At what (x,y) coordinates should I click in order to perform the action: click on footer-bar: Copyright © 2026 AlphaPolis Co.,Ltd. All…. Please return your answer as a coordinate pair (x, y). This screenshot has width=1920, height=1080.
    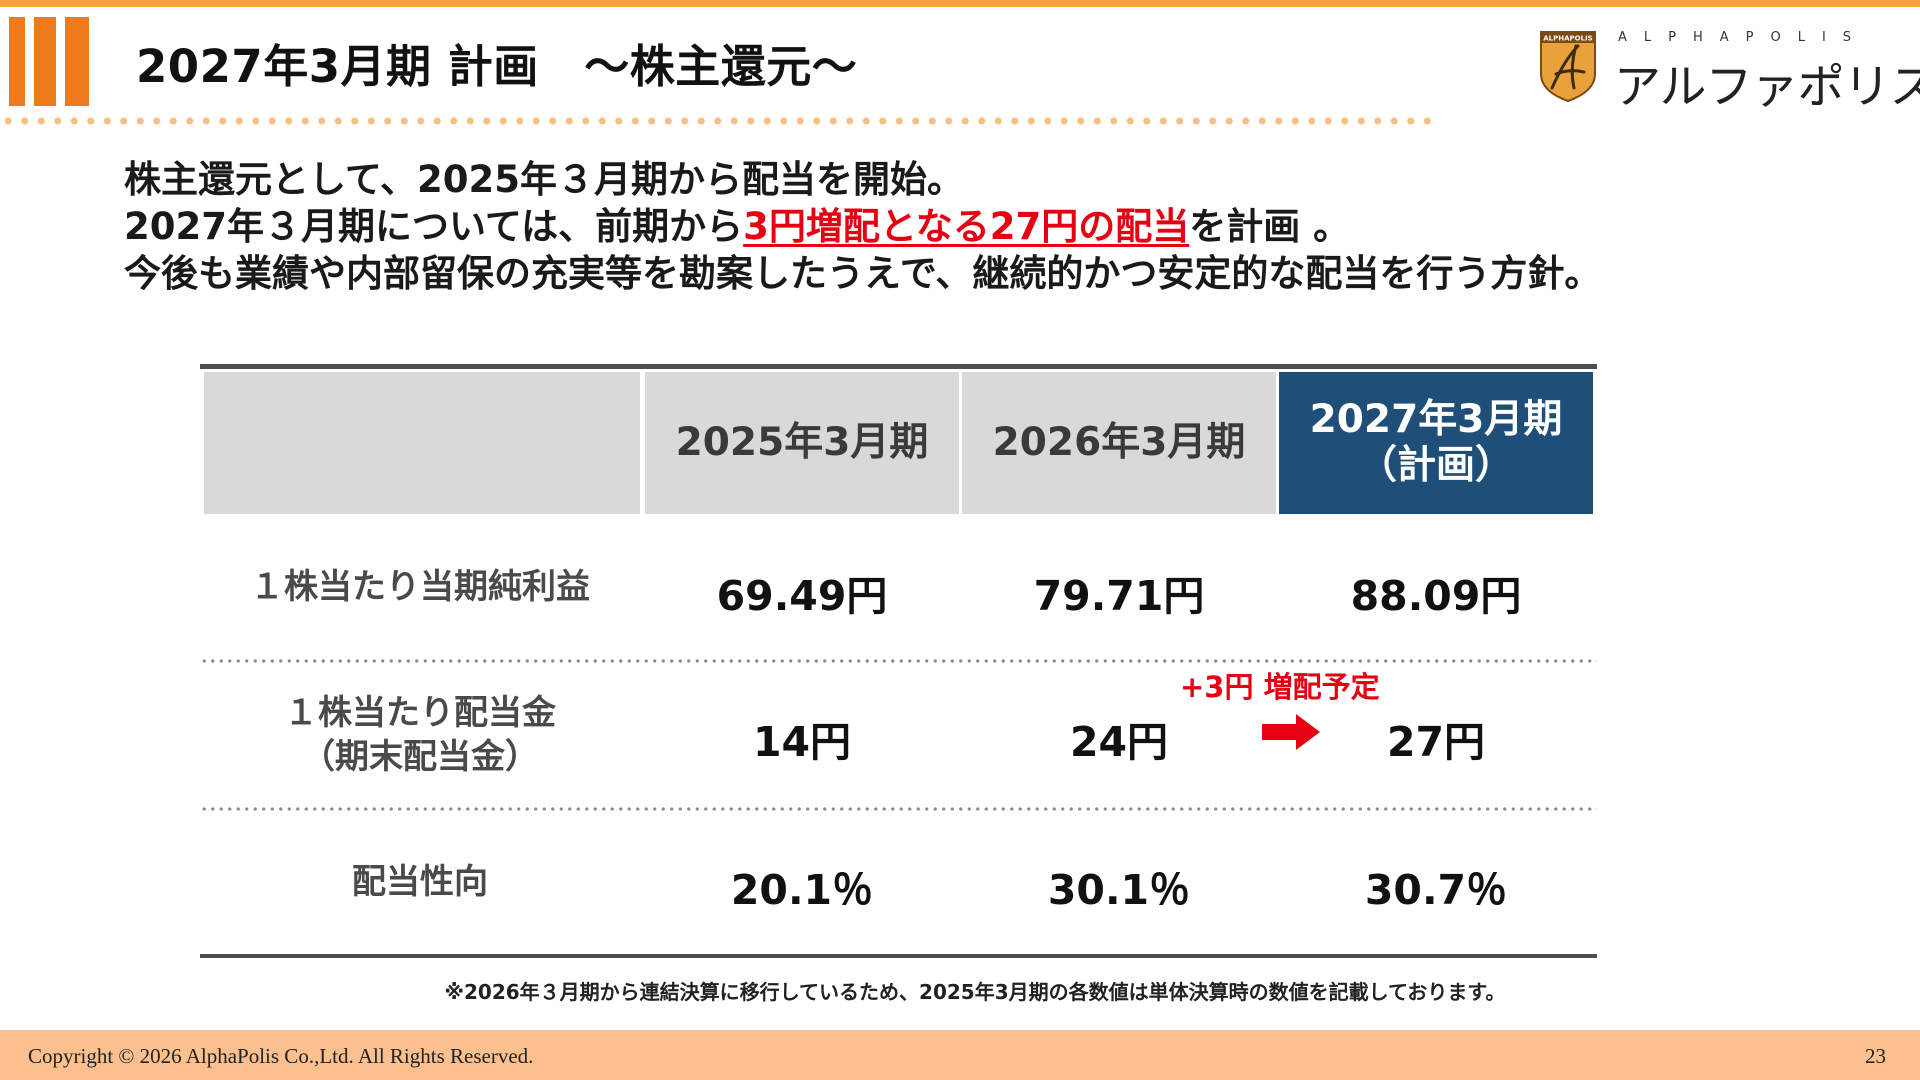
    Looking at the image, I should click on (960, 1055).